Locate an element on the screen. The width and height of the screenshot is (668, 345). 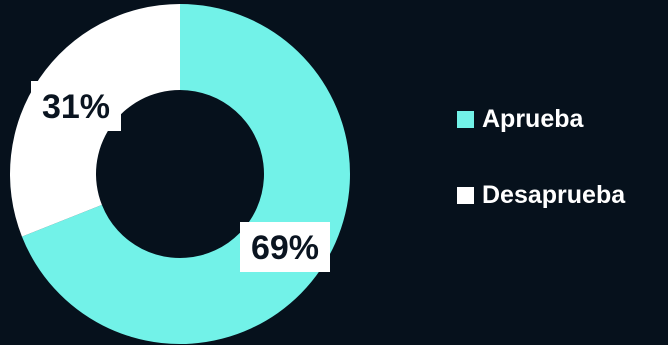
data-label-box-aprueba is located at coordinates (285, 247).